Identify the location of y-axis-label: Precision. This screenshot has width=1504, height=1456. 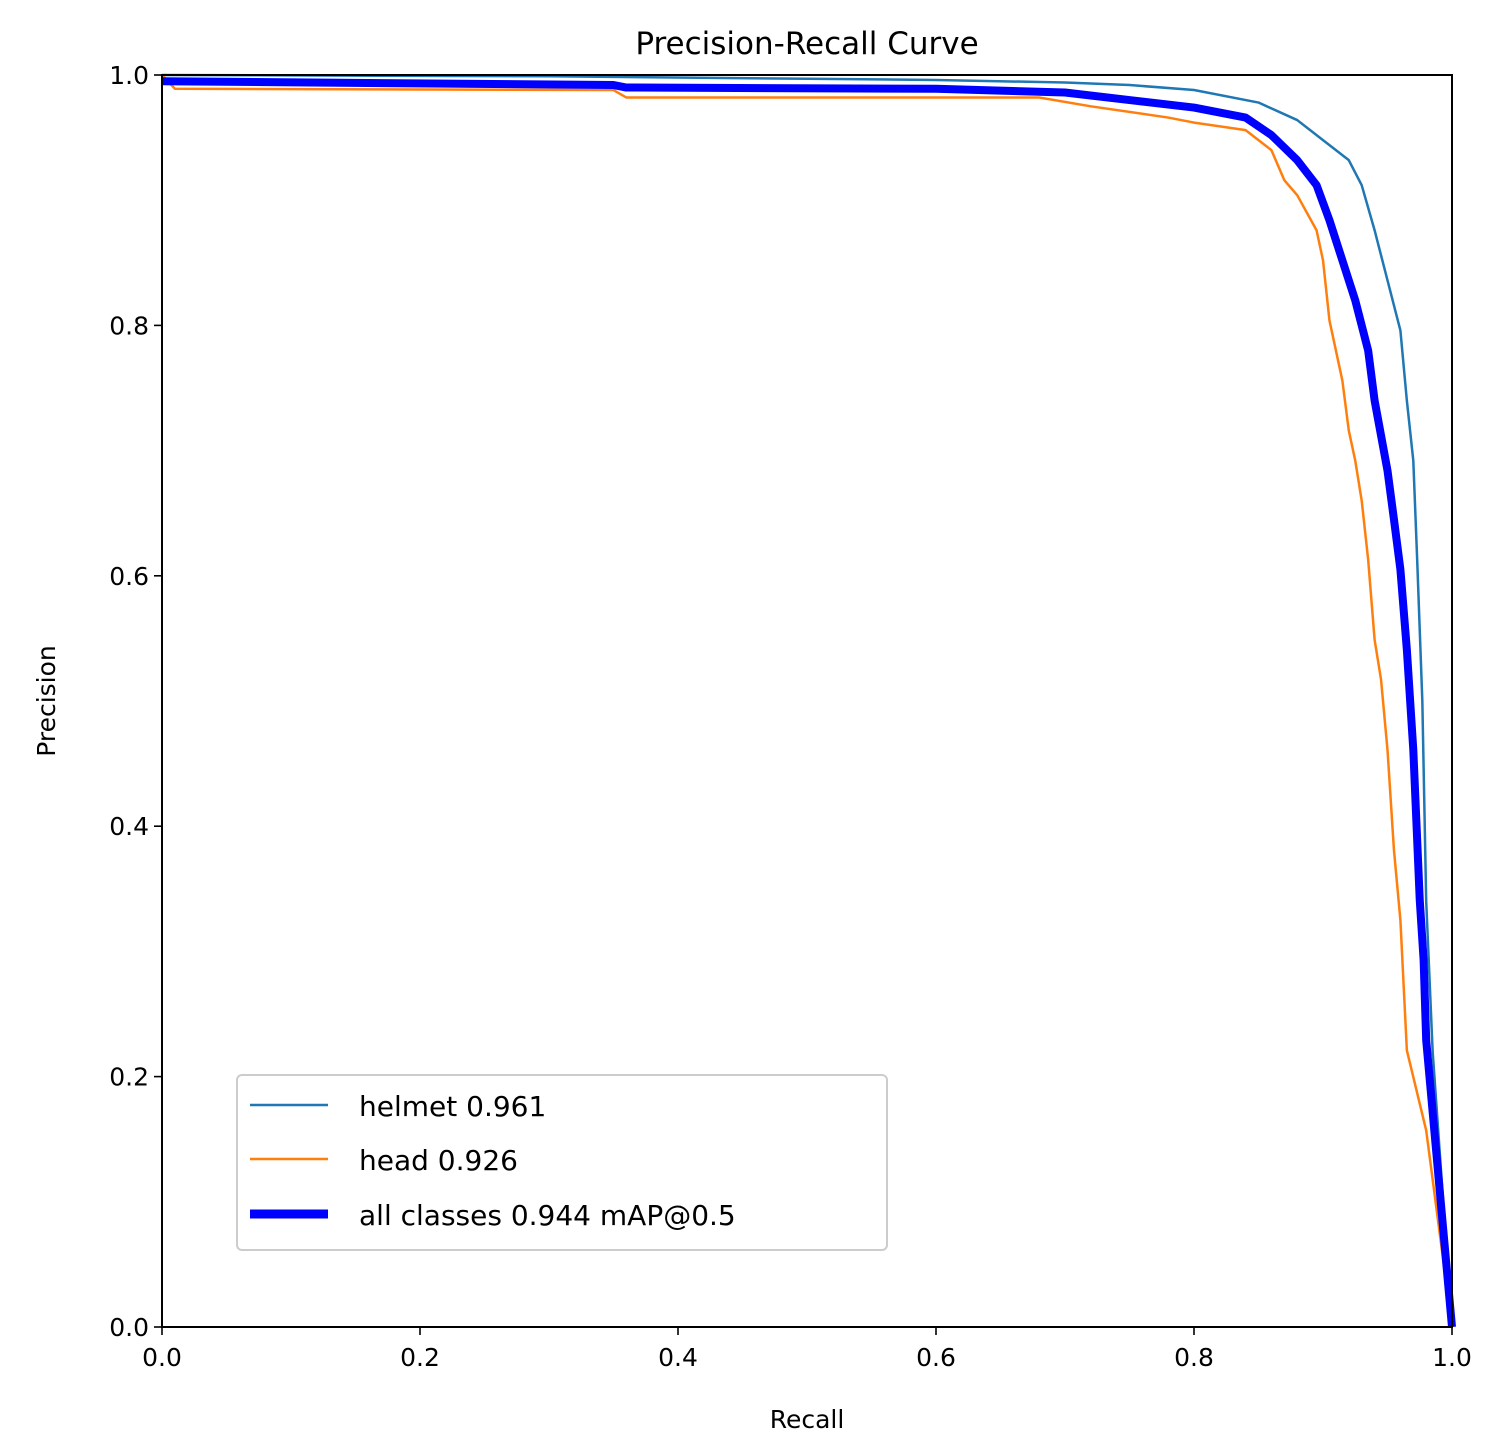
(46, 701).